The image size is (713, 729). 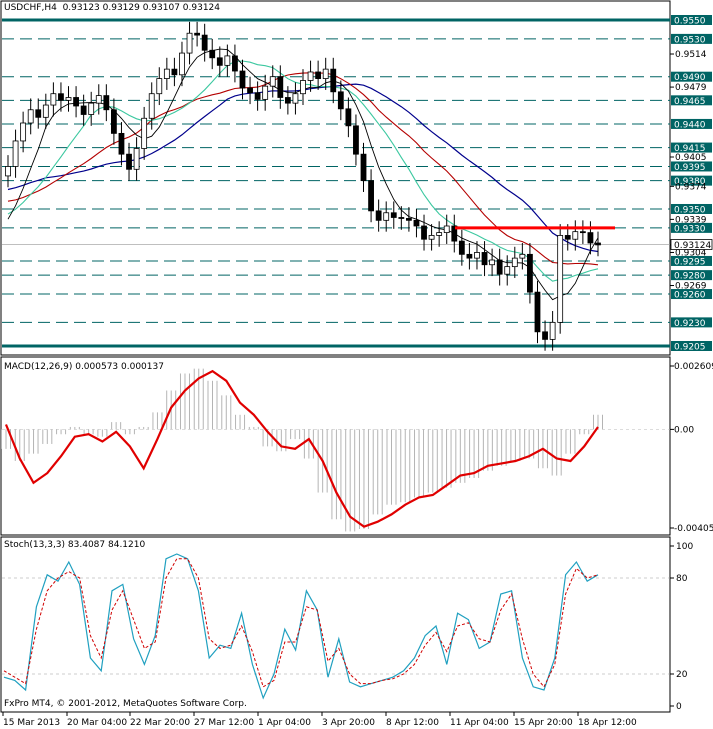 What do you see at coordinates (412, 723) in the screenshot?
I see `time-label: 8 Apr 12:00` at bounding box center [412, 723].